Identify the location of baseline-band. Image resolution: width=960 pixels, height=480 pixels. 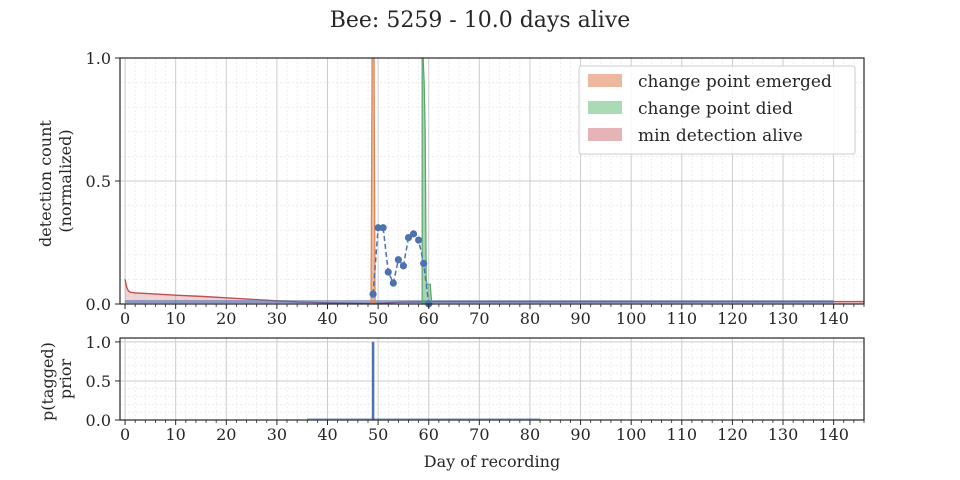
(479, 302).